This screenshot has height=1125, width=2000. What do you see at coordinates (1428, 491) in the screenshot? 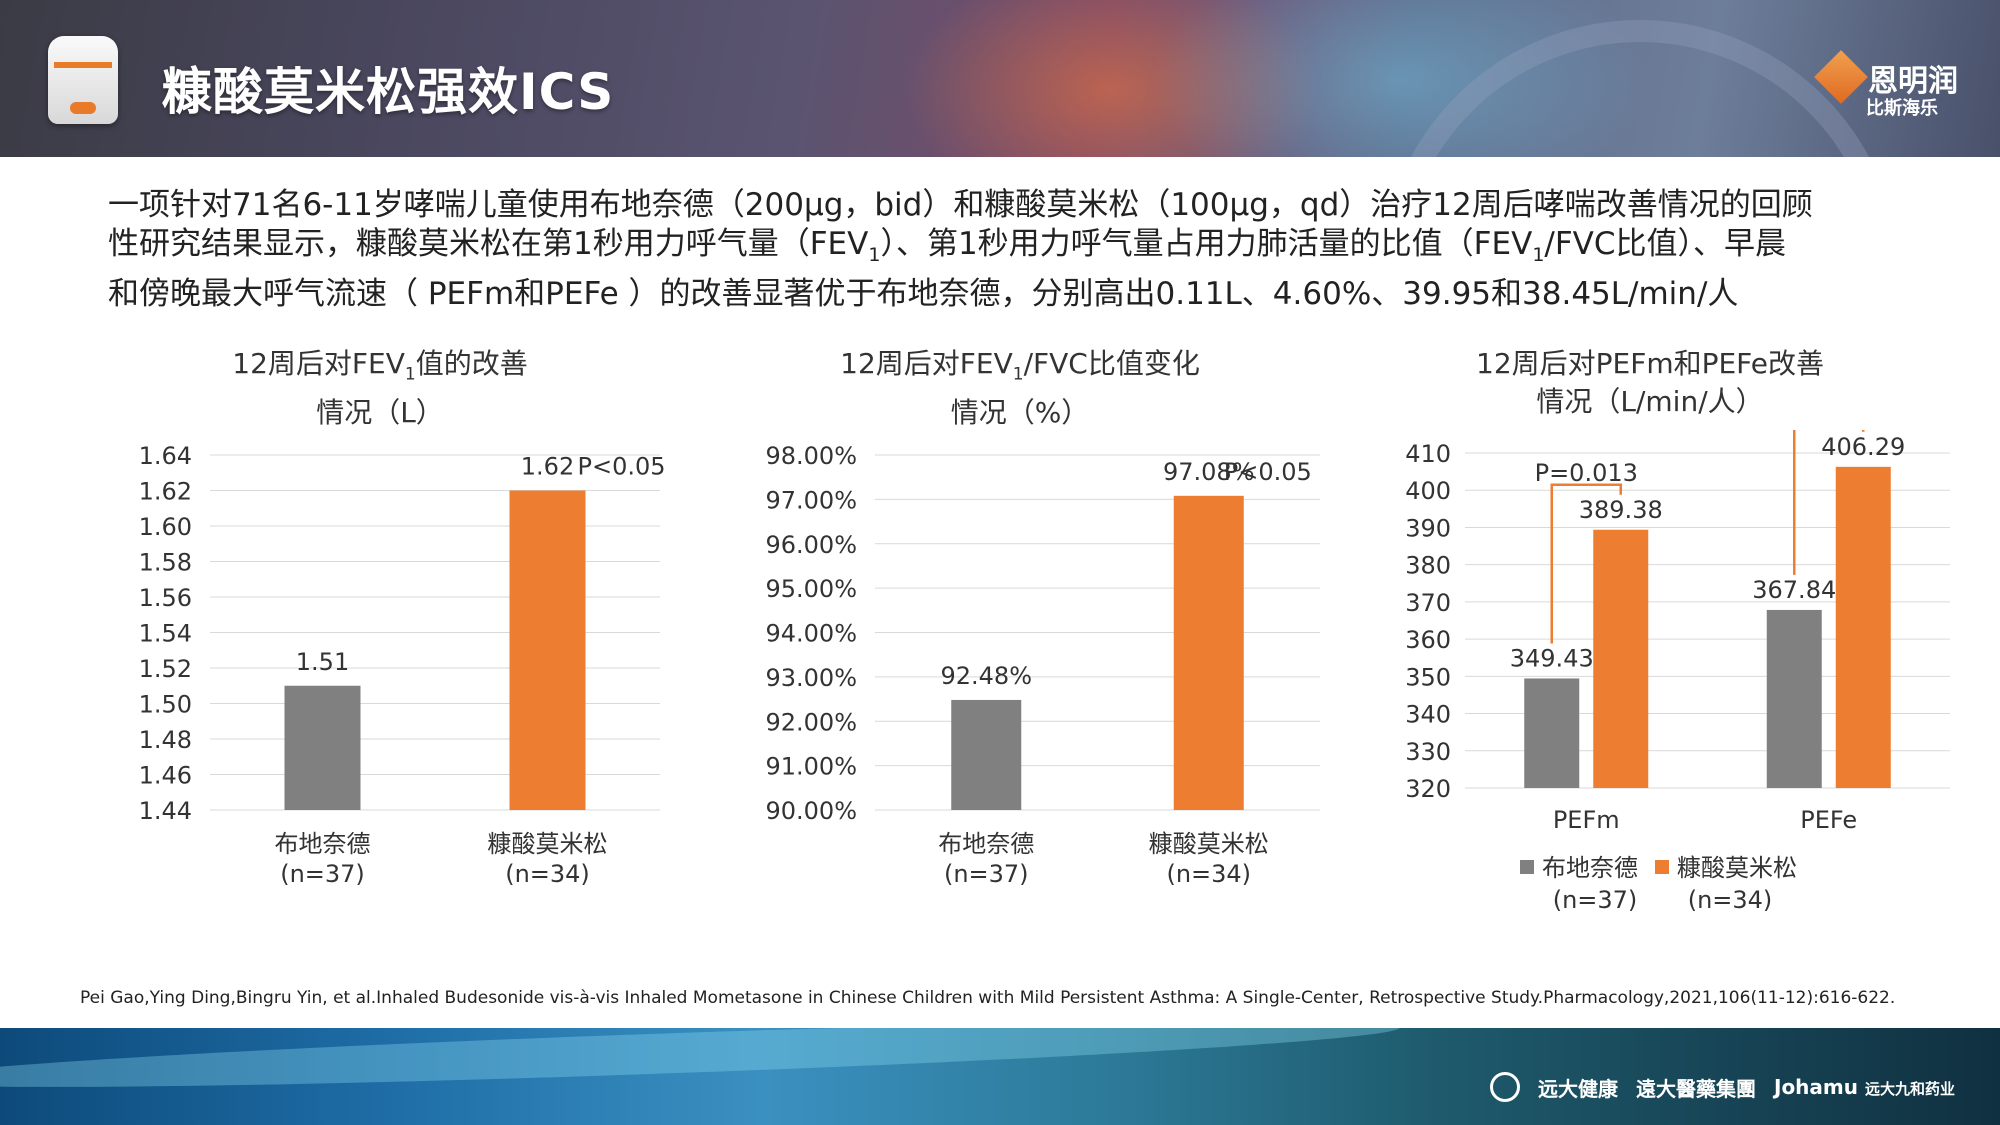
I see `y-tick-label: 400` at bounding box center [1428, 491].